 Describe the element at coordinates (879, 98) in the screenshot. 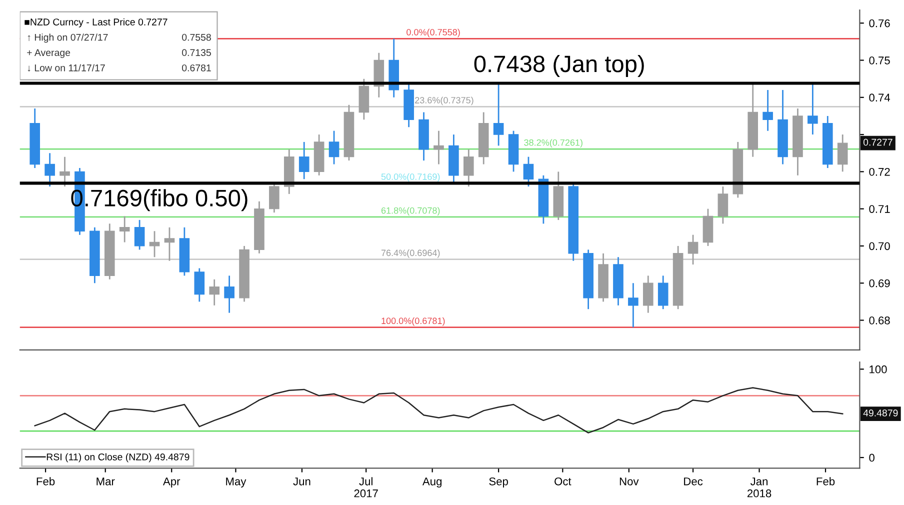

I see `y-tick-label: 0.74` at that location.